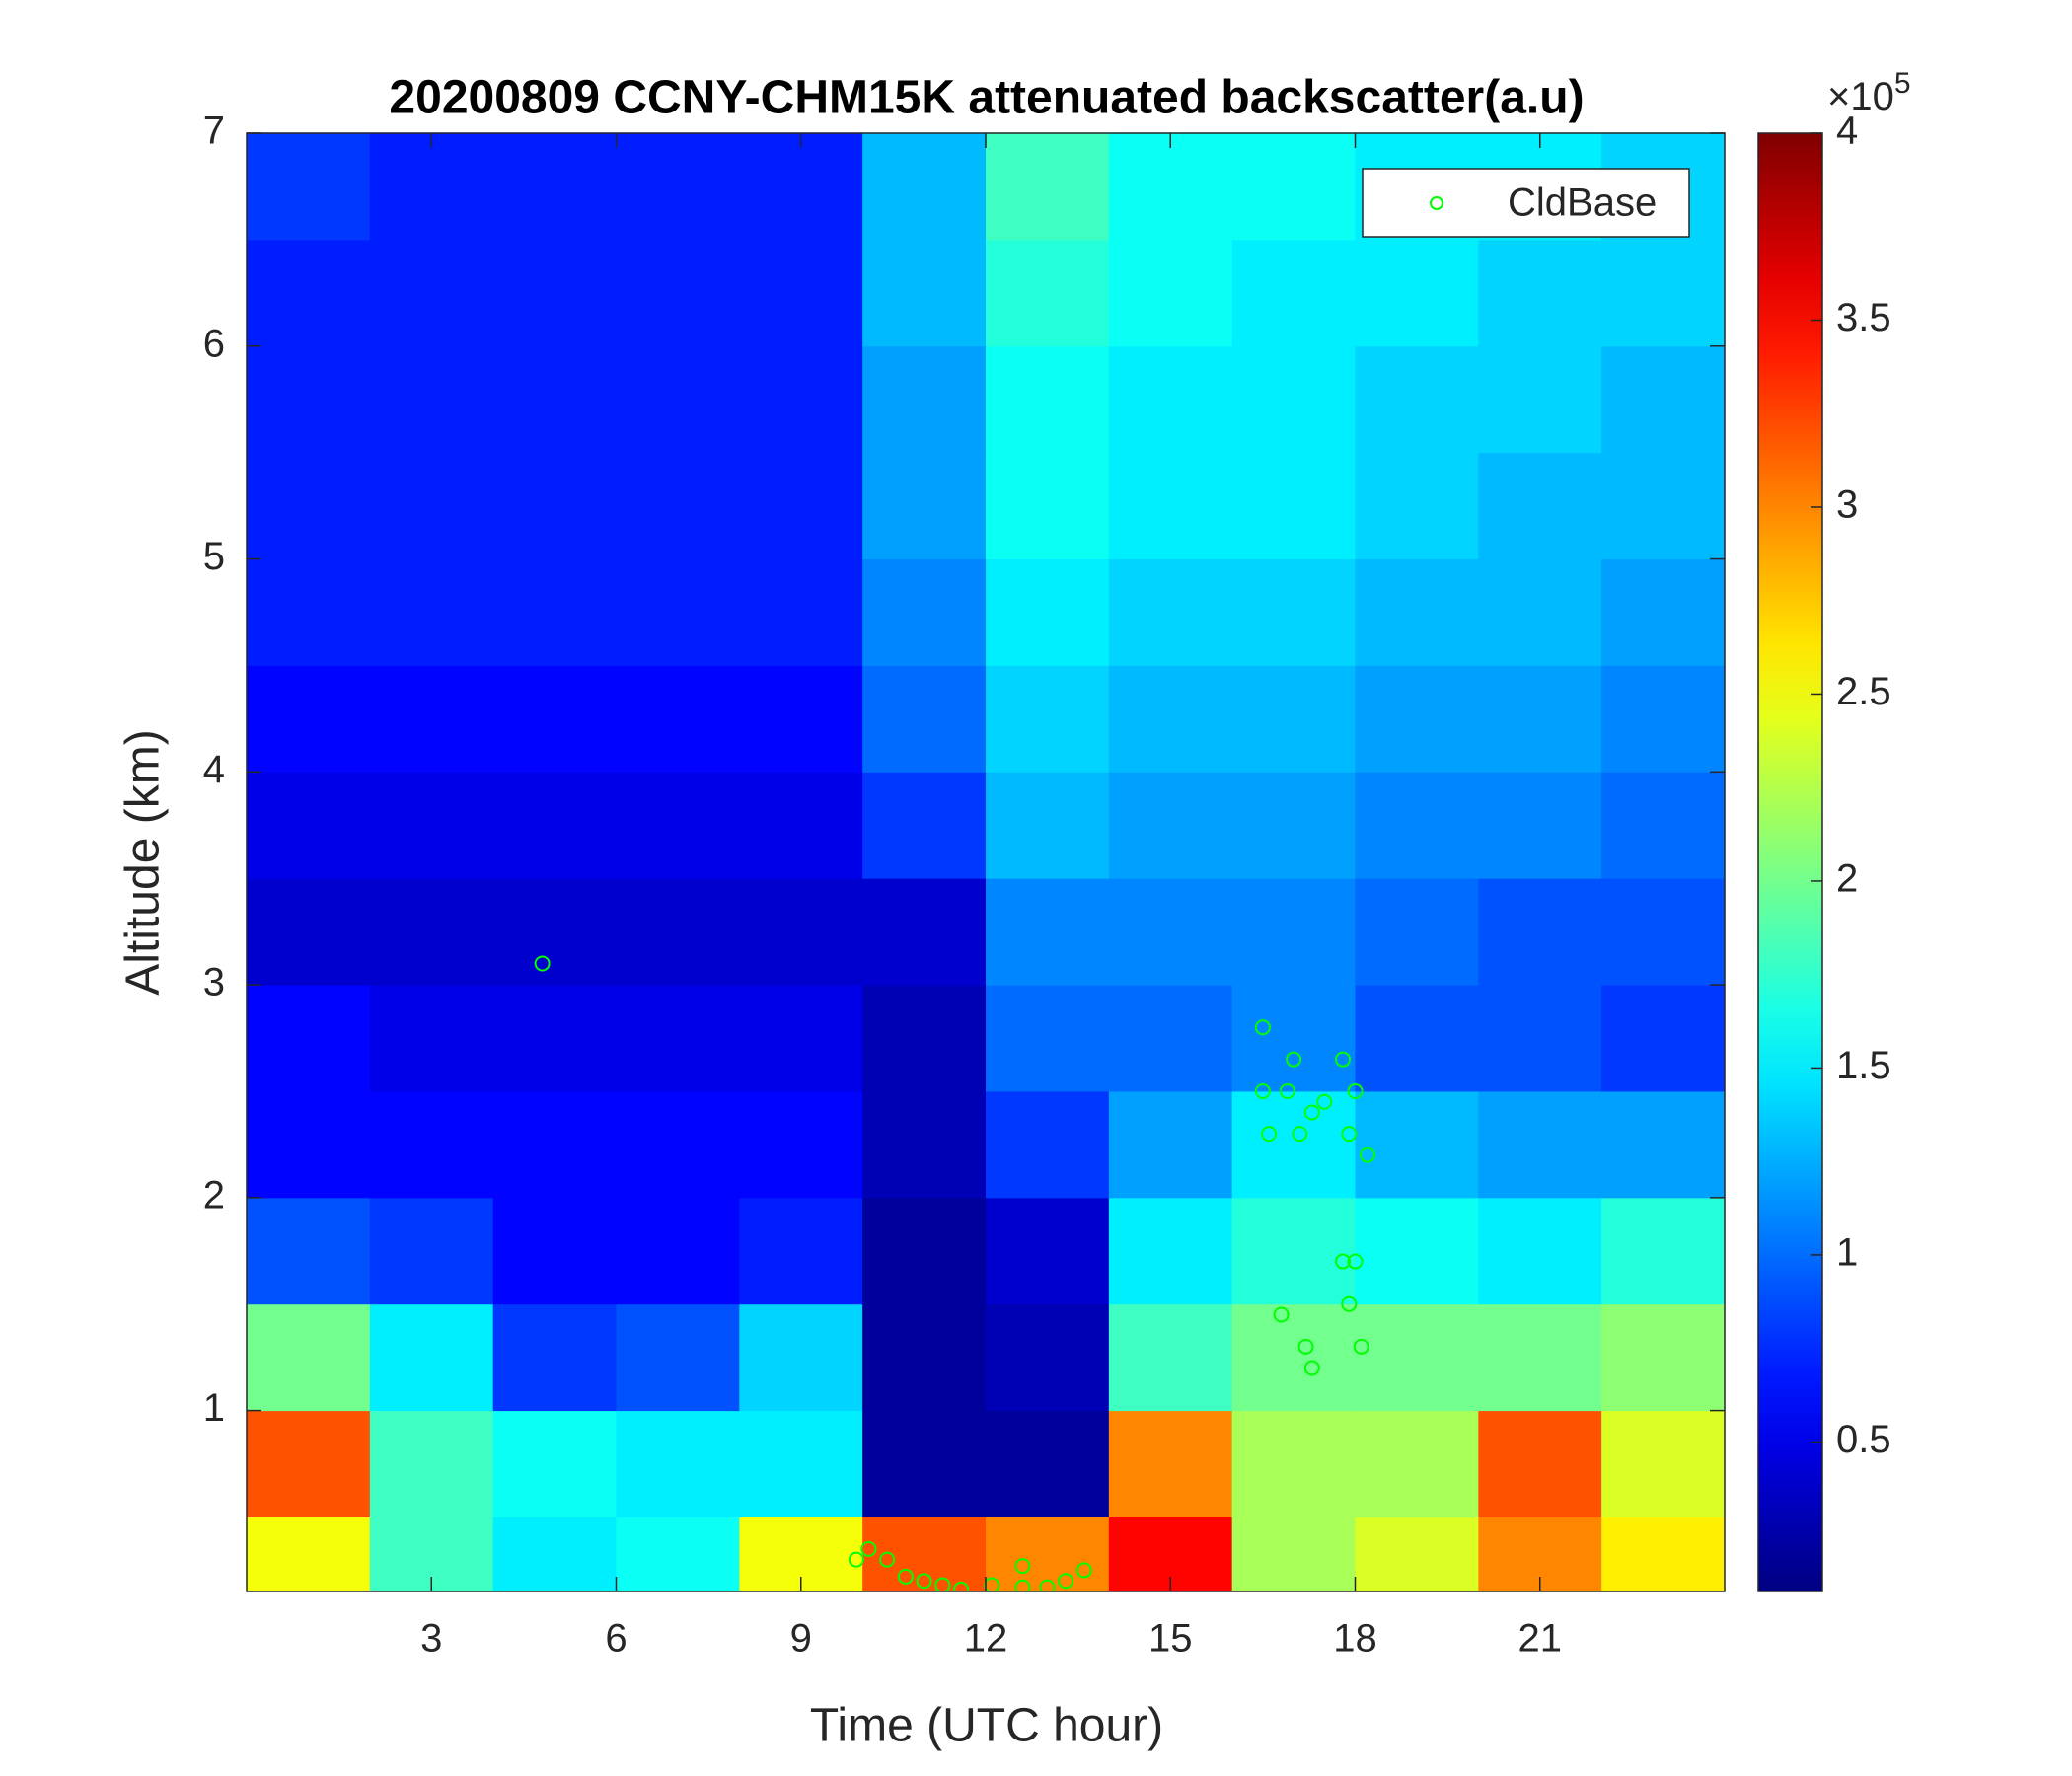  What do you see at coordinates (955, 1273) in the screenshot?
I see `scatter` at bounding box center [955, 1273].